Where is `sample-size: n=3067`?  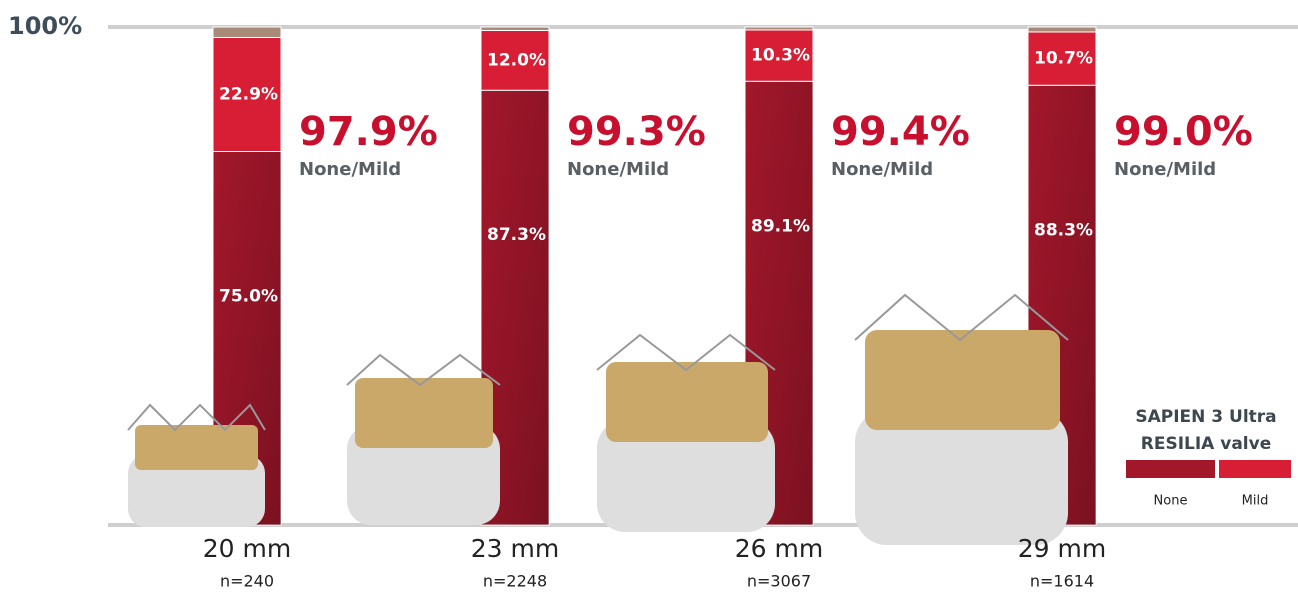
sample-size: n=3067 is located at coordinates (779, 581).